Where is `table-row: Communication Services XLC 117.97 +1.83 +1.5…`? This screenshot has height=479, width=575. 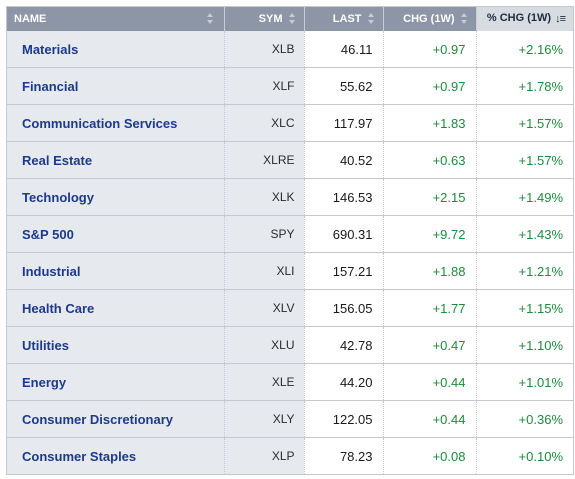
table-row: Communication Services XLC 117.97 +1.83 +1.5… is located at coordinates (289, 123).